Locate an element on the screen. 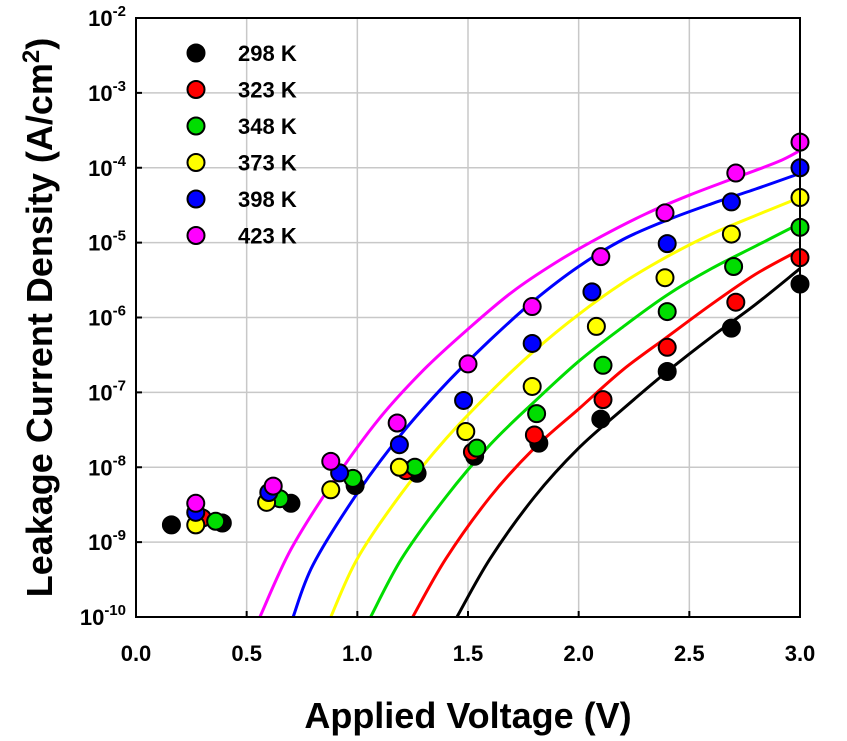 Image resolution: width=847 pixels, height=741 pixels. y-tick-label: 10⁻⁵ is located at coordinates (107, 242).